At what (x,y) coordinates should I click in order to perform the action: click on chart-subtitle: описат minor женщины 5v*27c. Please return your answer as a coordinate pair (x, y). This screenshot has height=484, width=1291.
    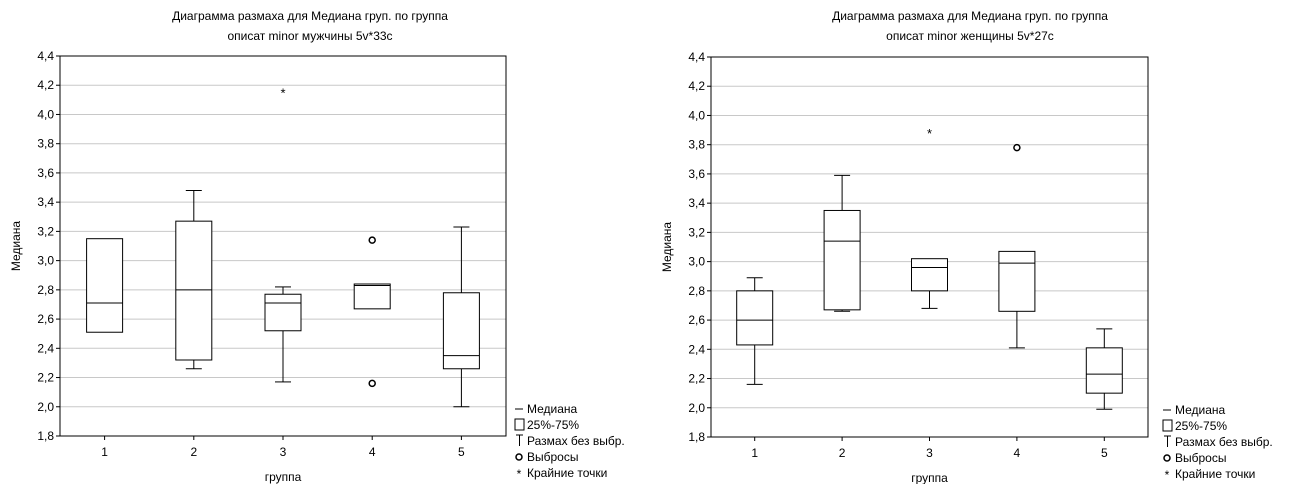
    Looking at the image, I should click on (970, 36).